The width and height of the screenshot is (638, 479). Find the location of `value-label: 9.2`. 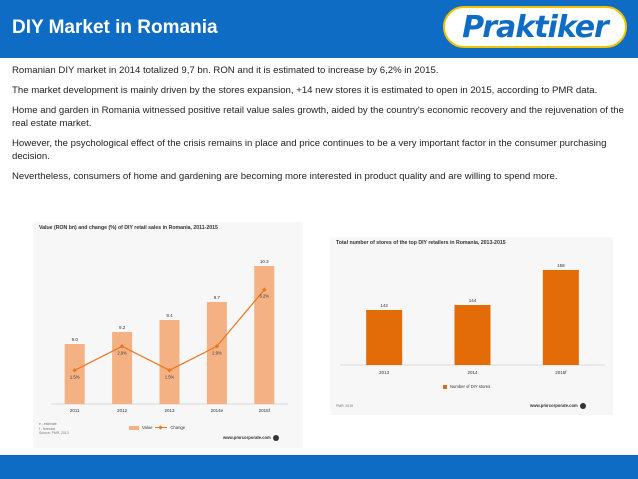

value-label: 9.2 is located at coordinates (122, 327).